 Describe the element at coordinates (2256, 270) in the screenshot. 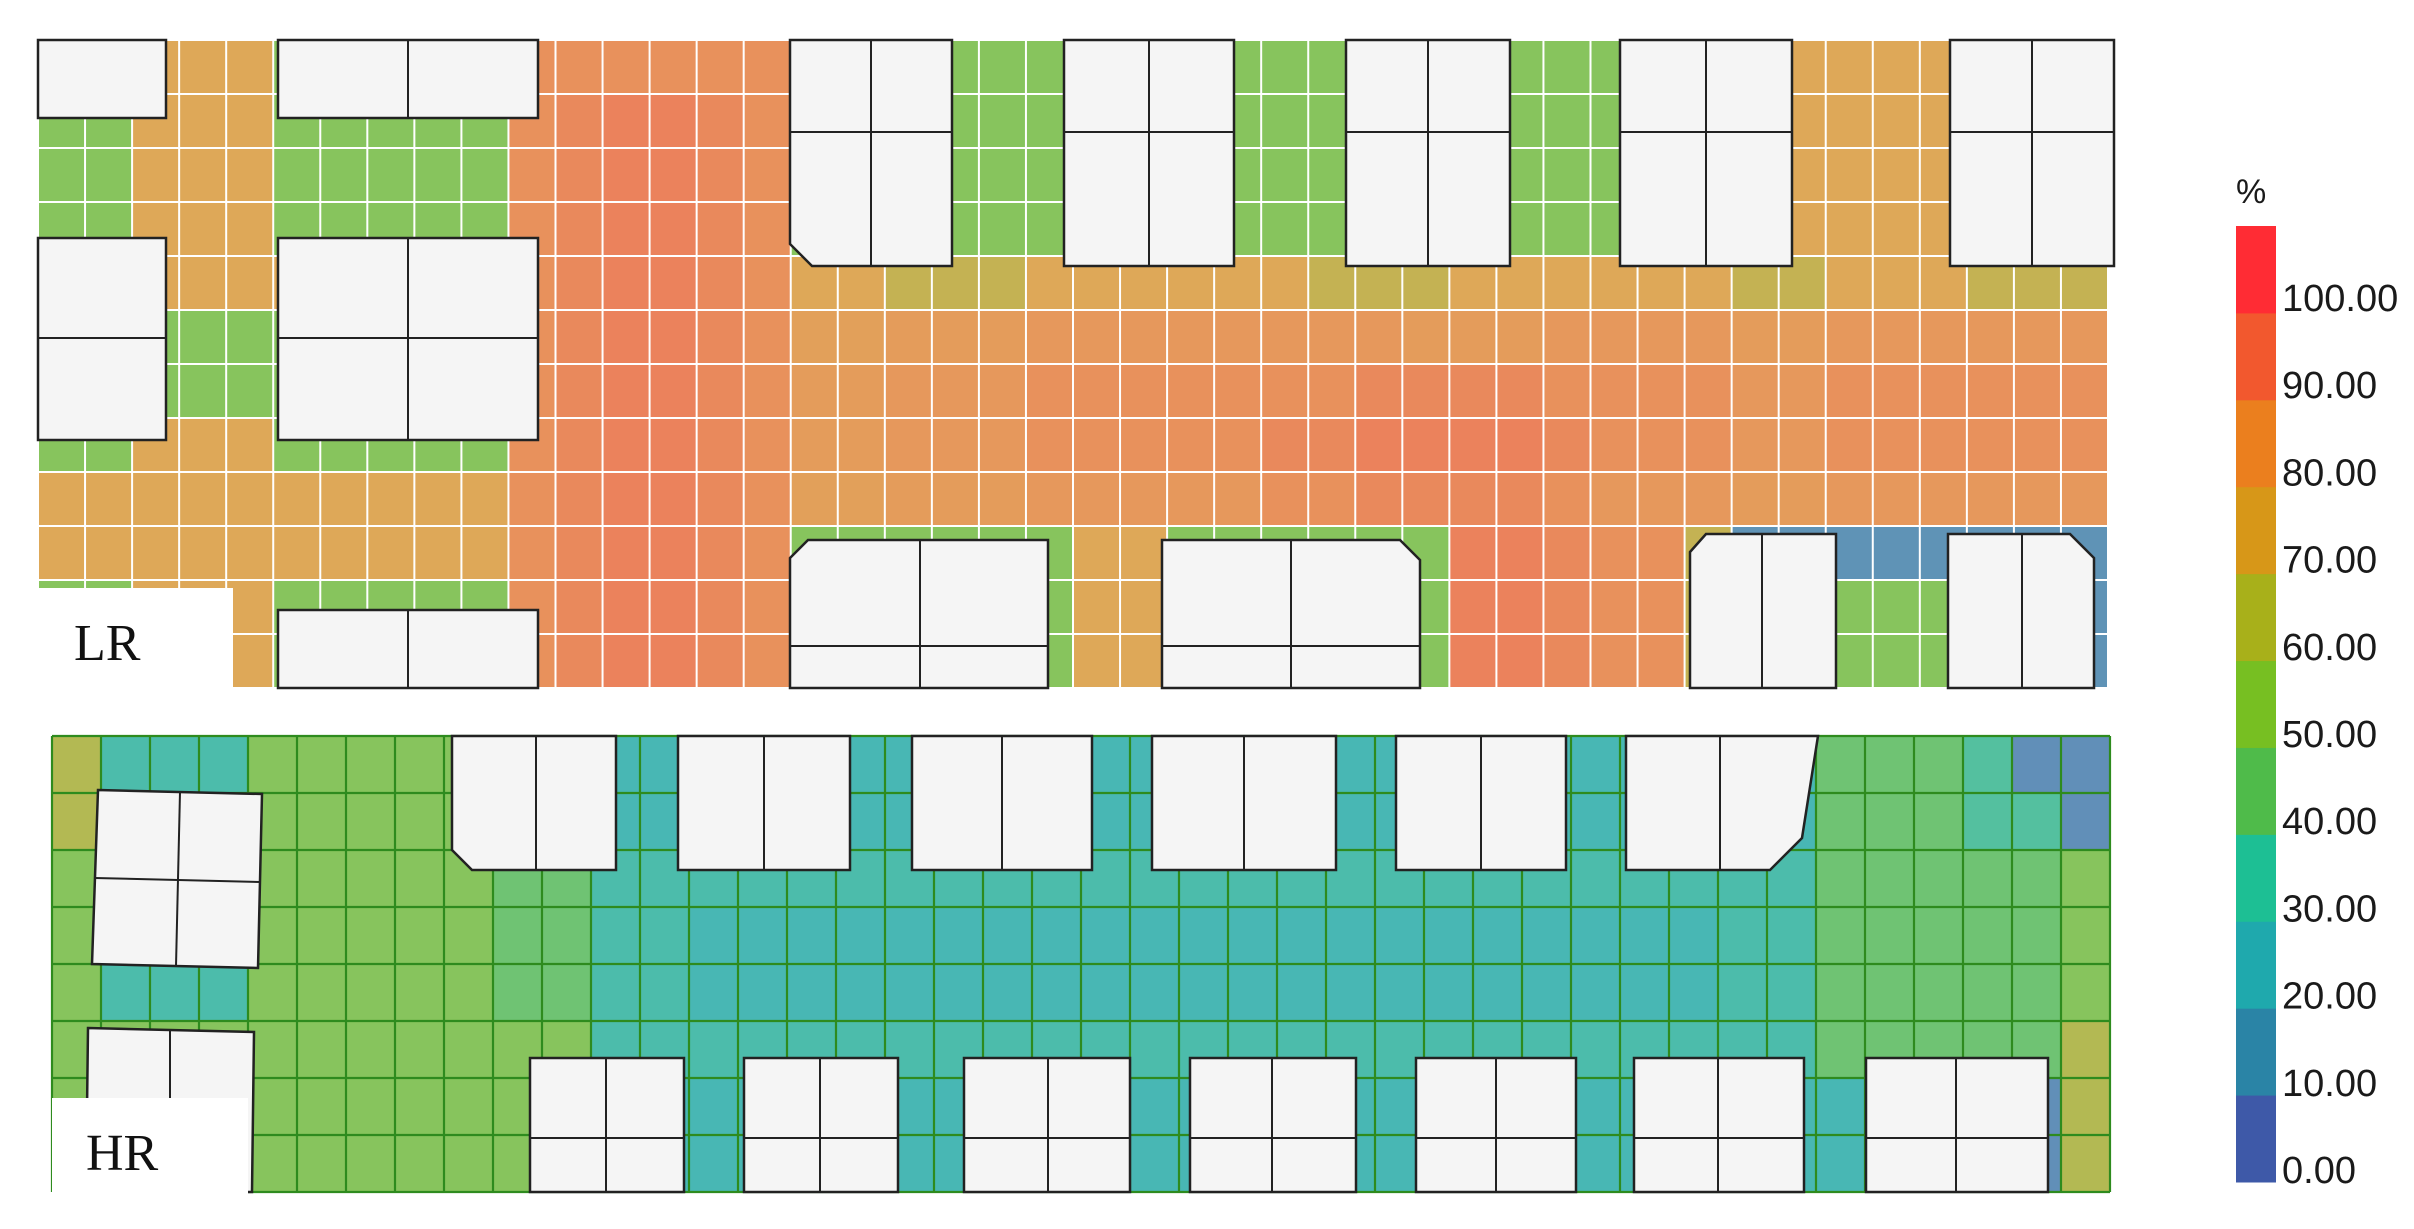

I see `colorbar-band` at that location.